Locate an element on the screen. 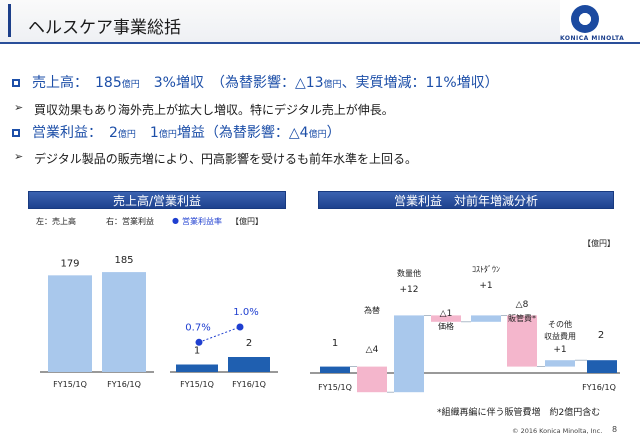 The image size is (640, 443). sales-value-label: 185 is located at coordinates (123, 260).